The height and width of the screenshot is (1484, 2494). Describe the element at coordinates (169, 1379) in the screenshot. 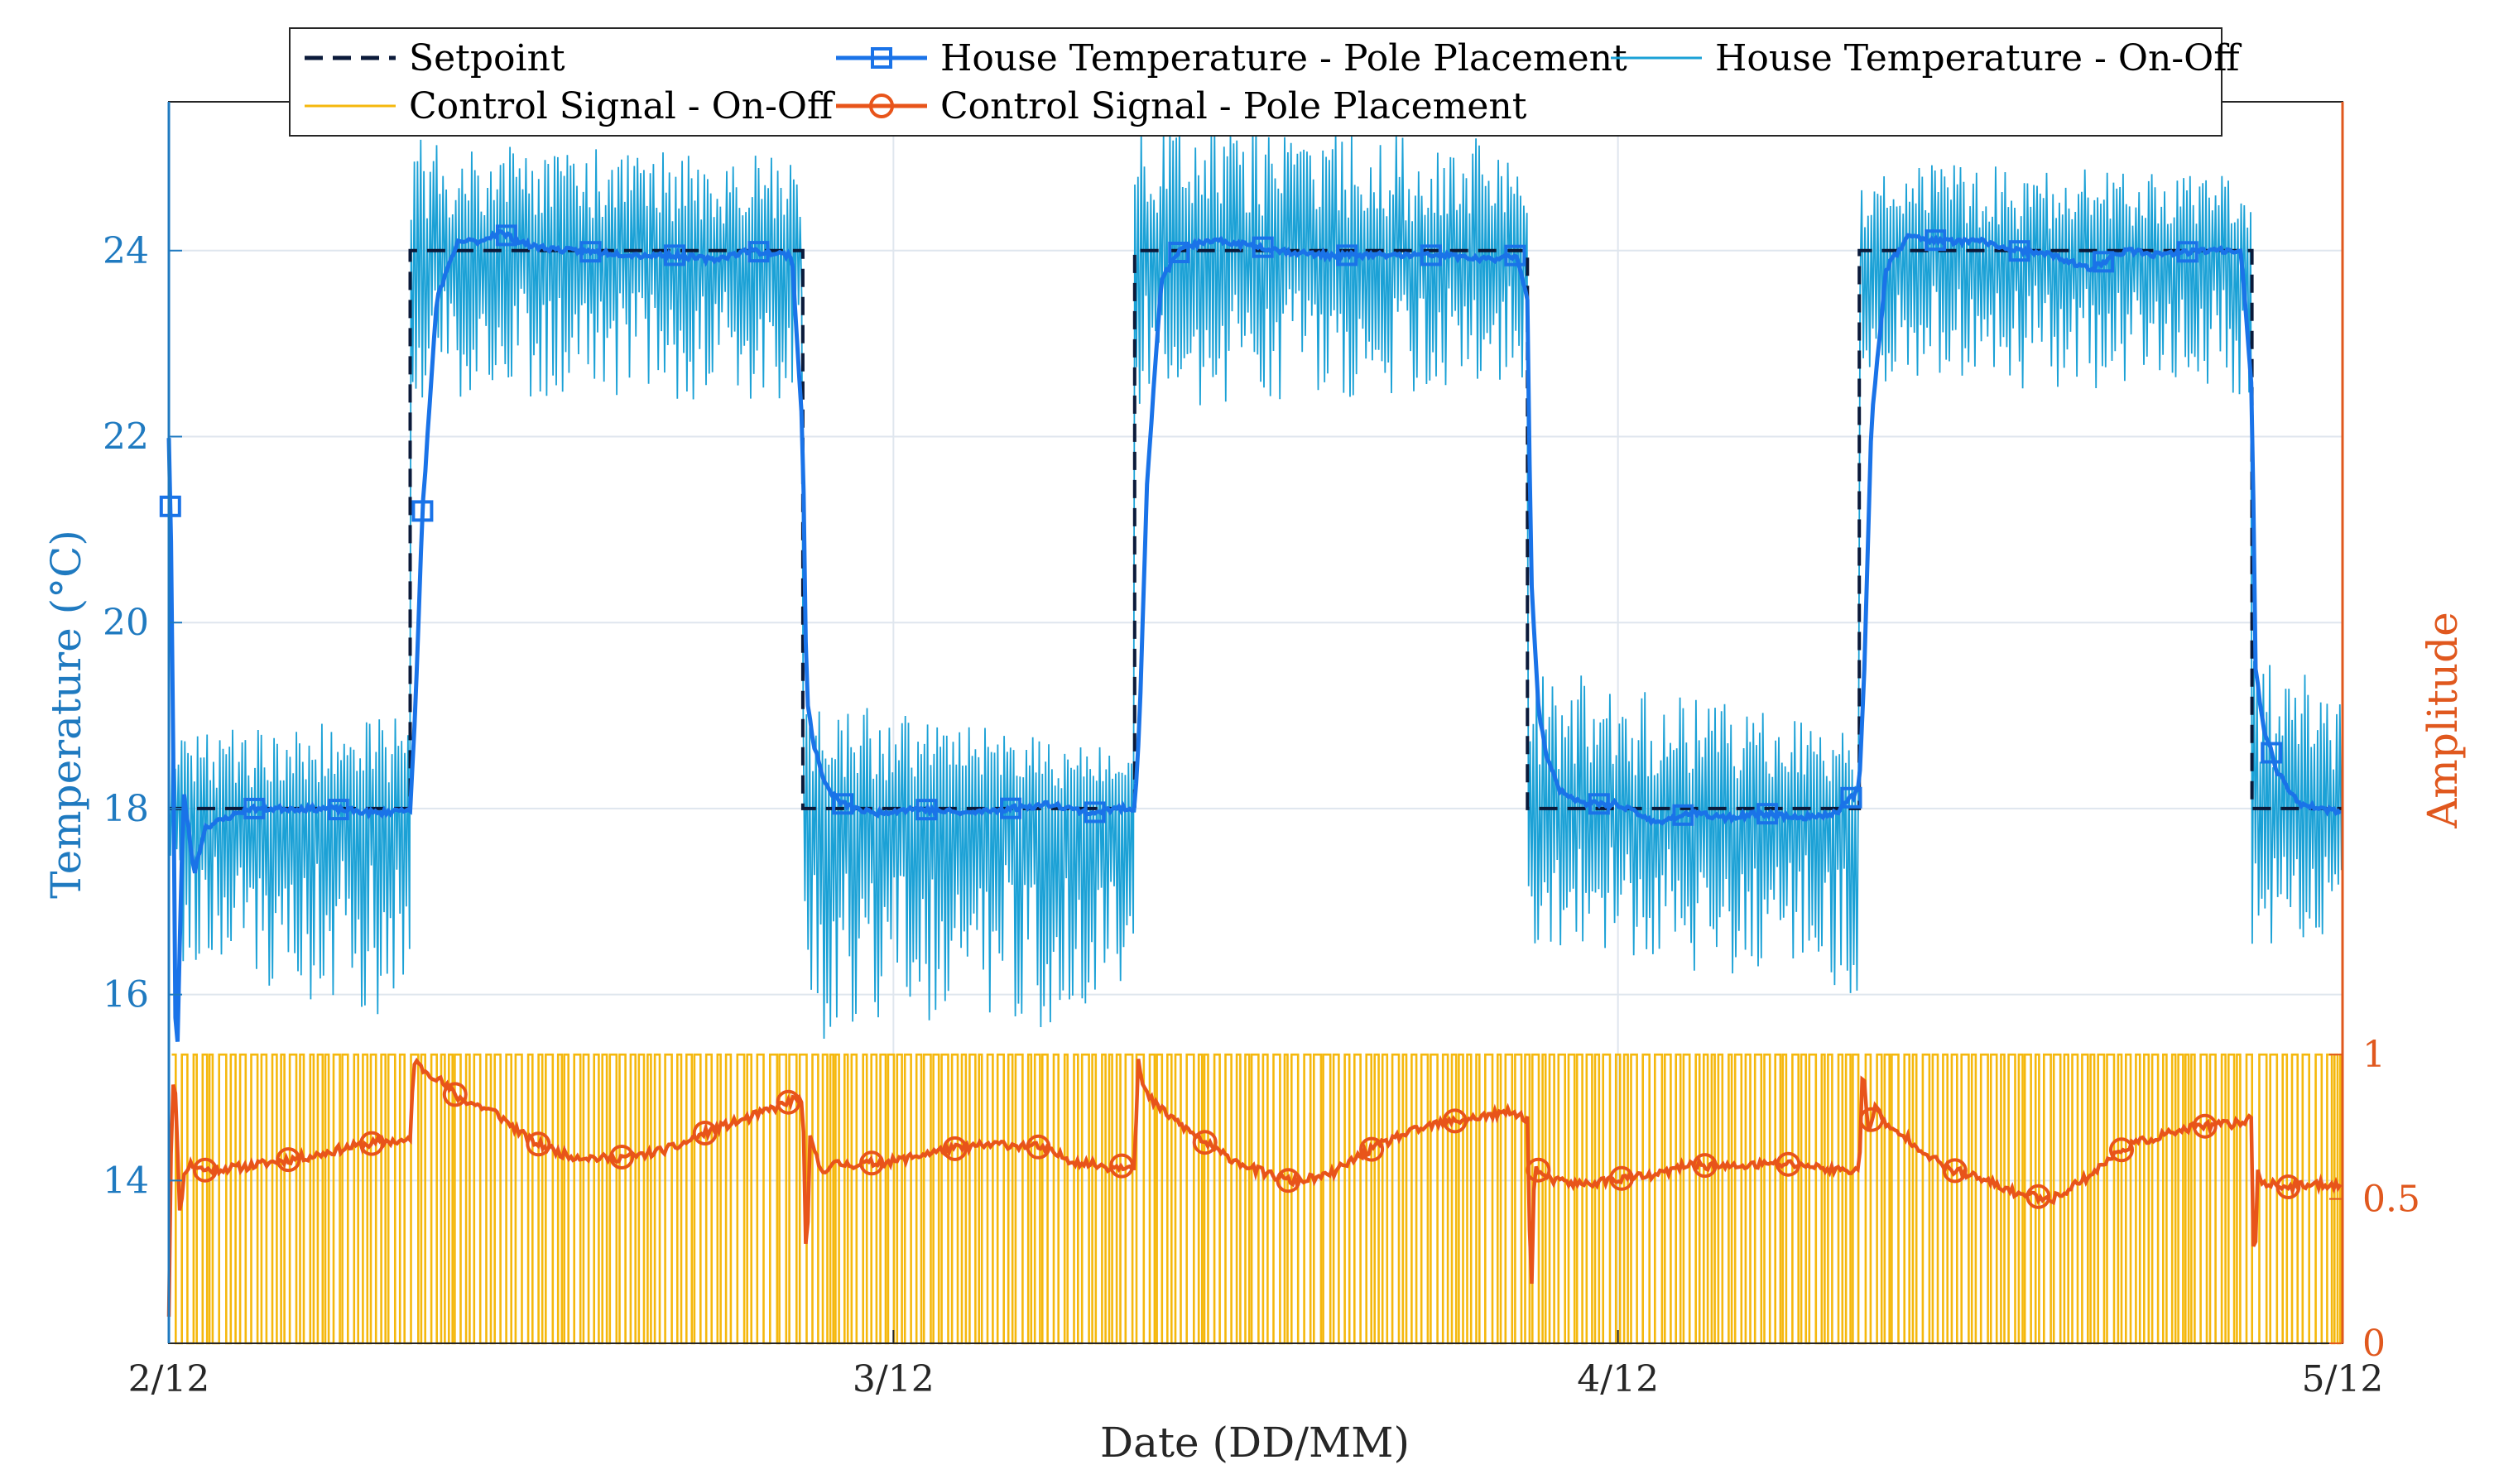

I see `x-tick-label: 2/12` at that location.